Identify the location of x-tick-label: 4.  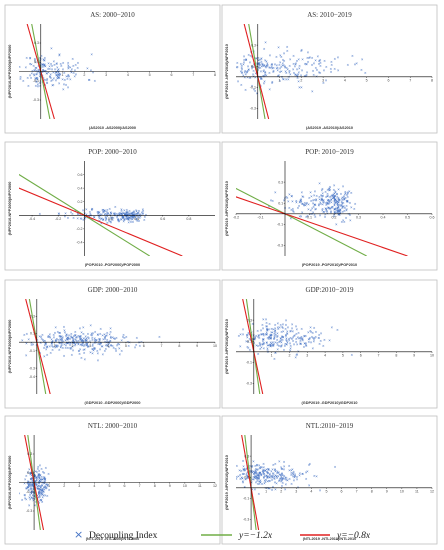
(345, 80).